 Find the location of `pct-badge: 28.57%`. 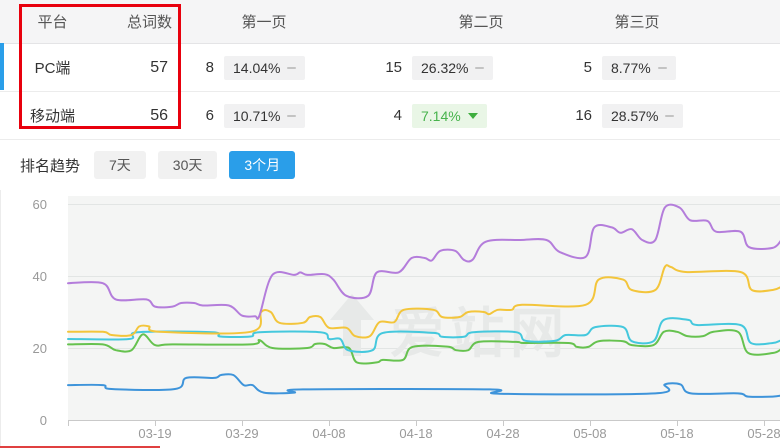

pct-badge: 28.57% is located at coordinates (643, 115).